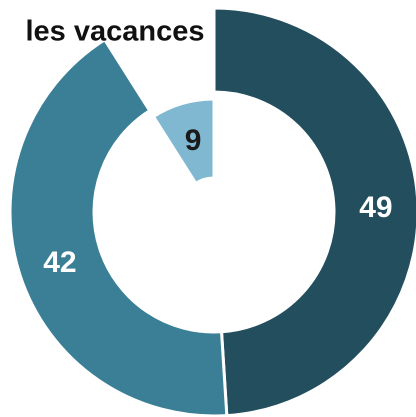 This screenshot has width=416, height=417. I want to click on data-label: 49, so click(375, 207).